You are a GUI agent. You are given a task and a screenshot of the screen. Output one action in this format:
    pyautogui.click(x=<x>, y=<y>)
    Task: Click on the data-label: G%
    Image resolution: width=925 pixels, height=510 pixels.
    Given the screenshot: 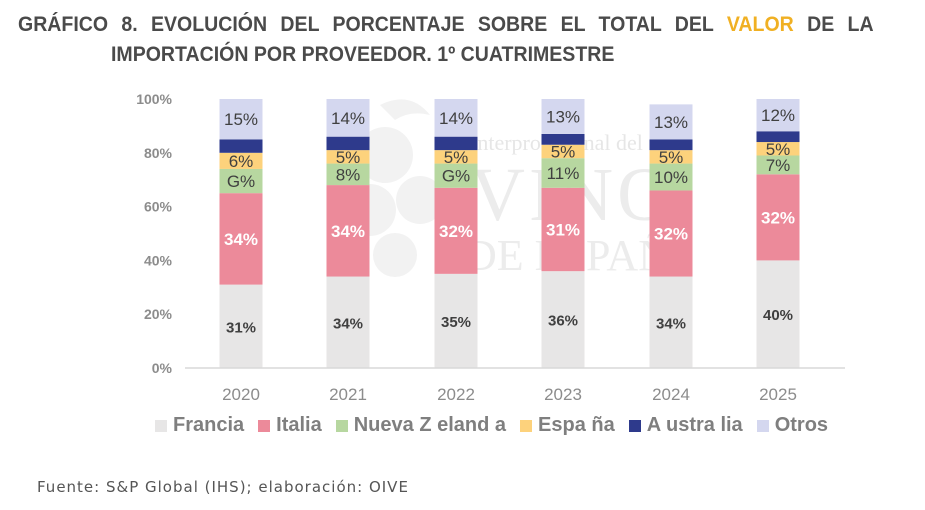 What is the action you would take?
    pyautogui.click(x=241, y=181)
    